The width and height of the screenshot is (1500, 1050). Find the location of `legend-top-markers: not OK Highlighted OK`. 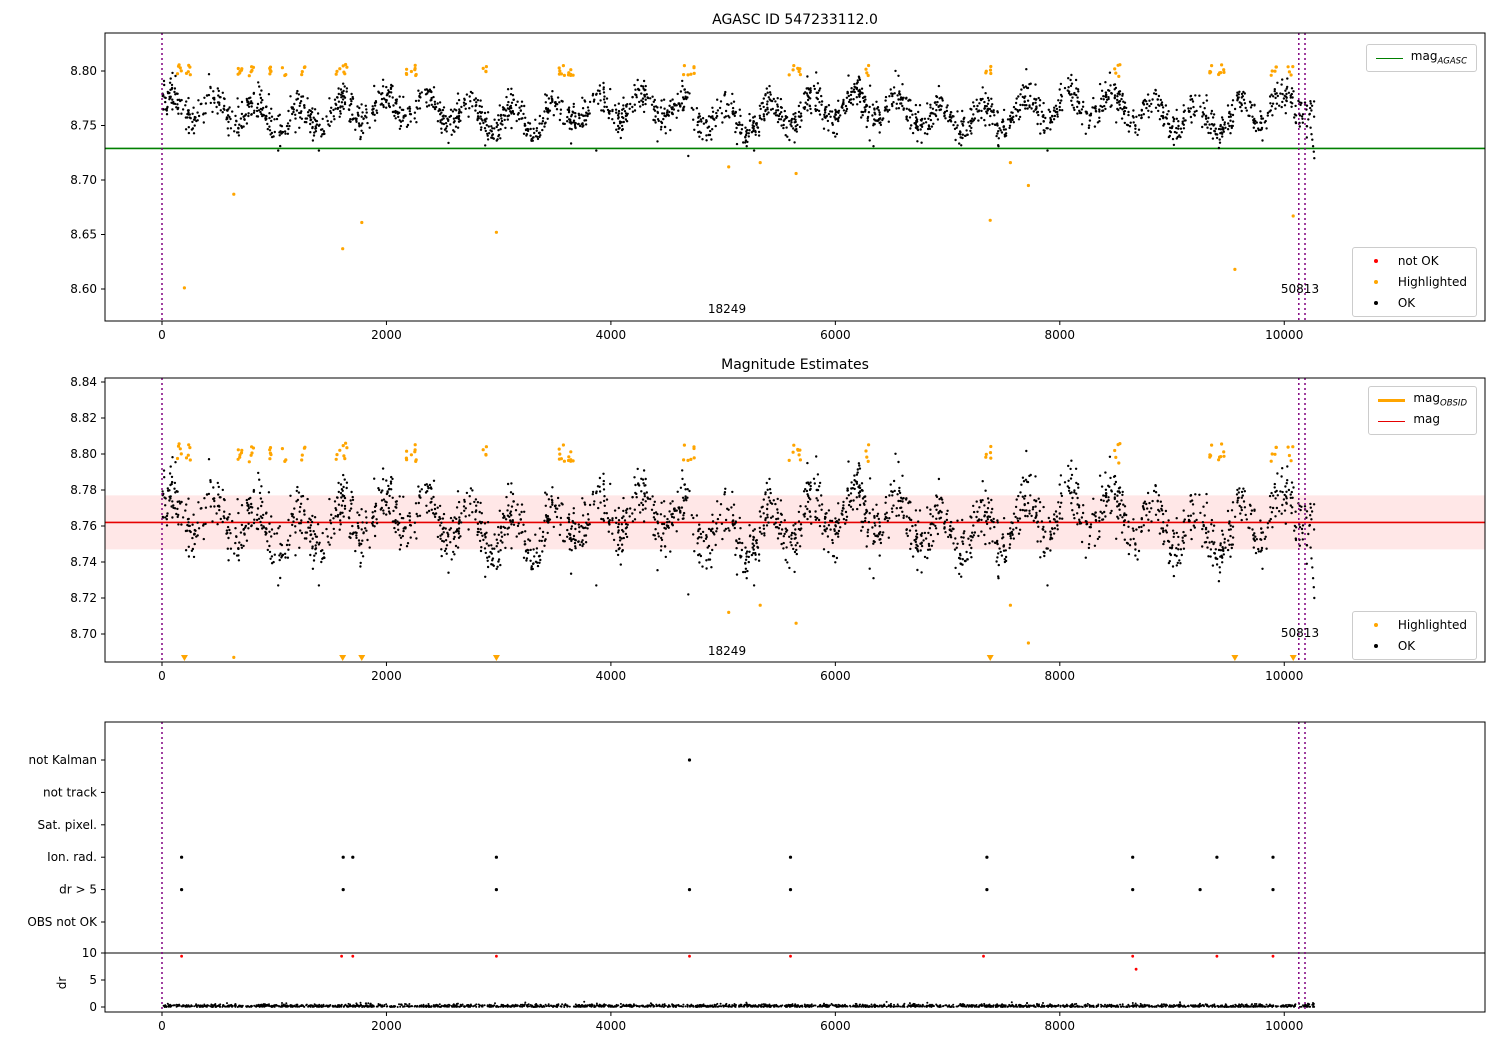

legend-top-markers: not OK Highlighted OK is located at coordinates (1414, 282).